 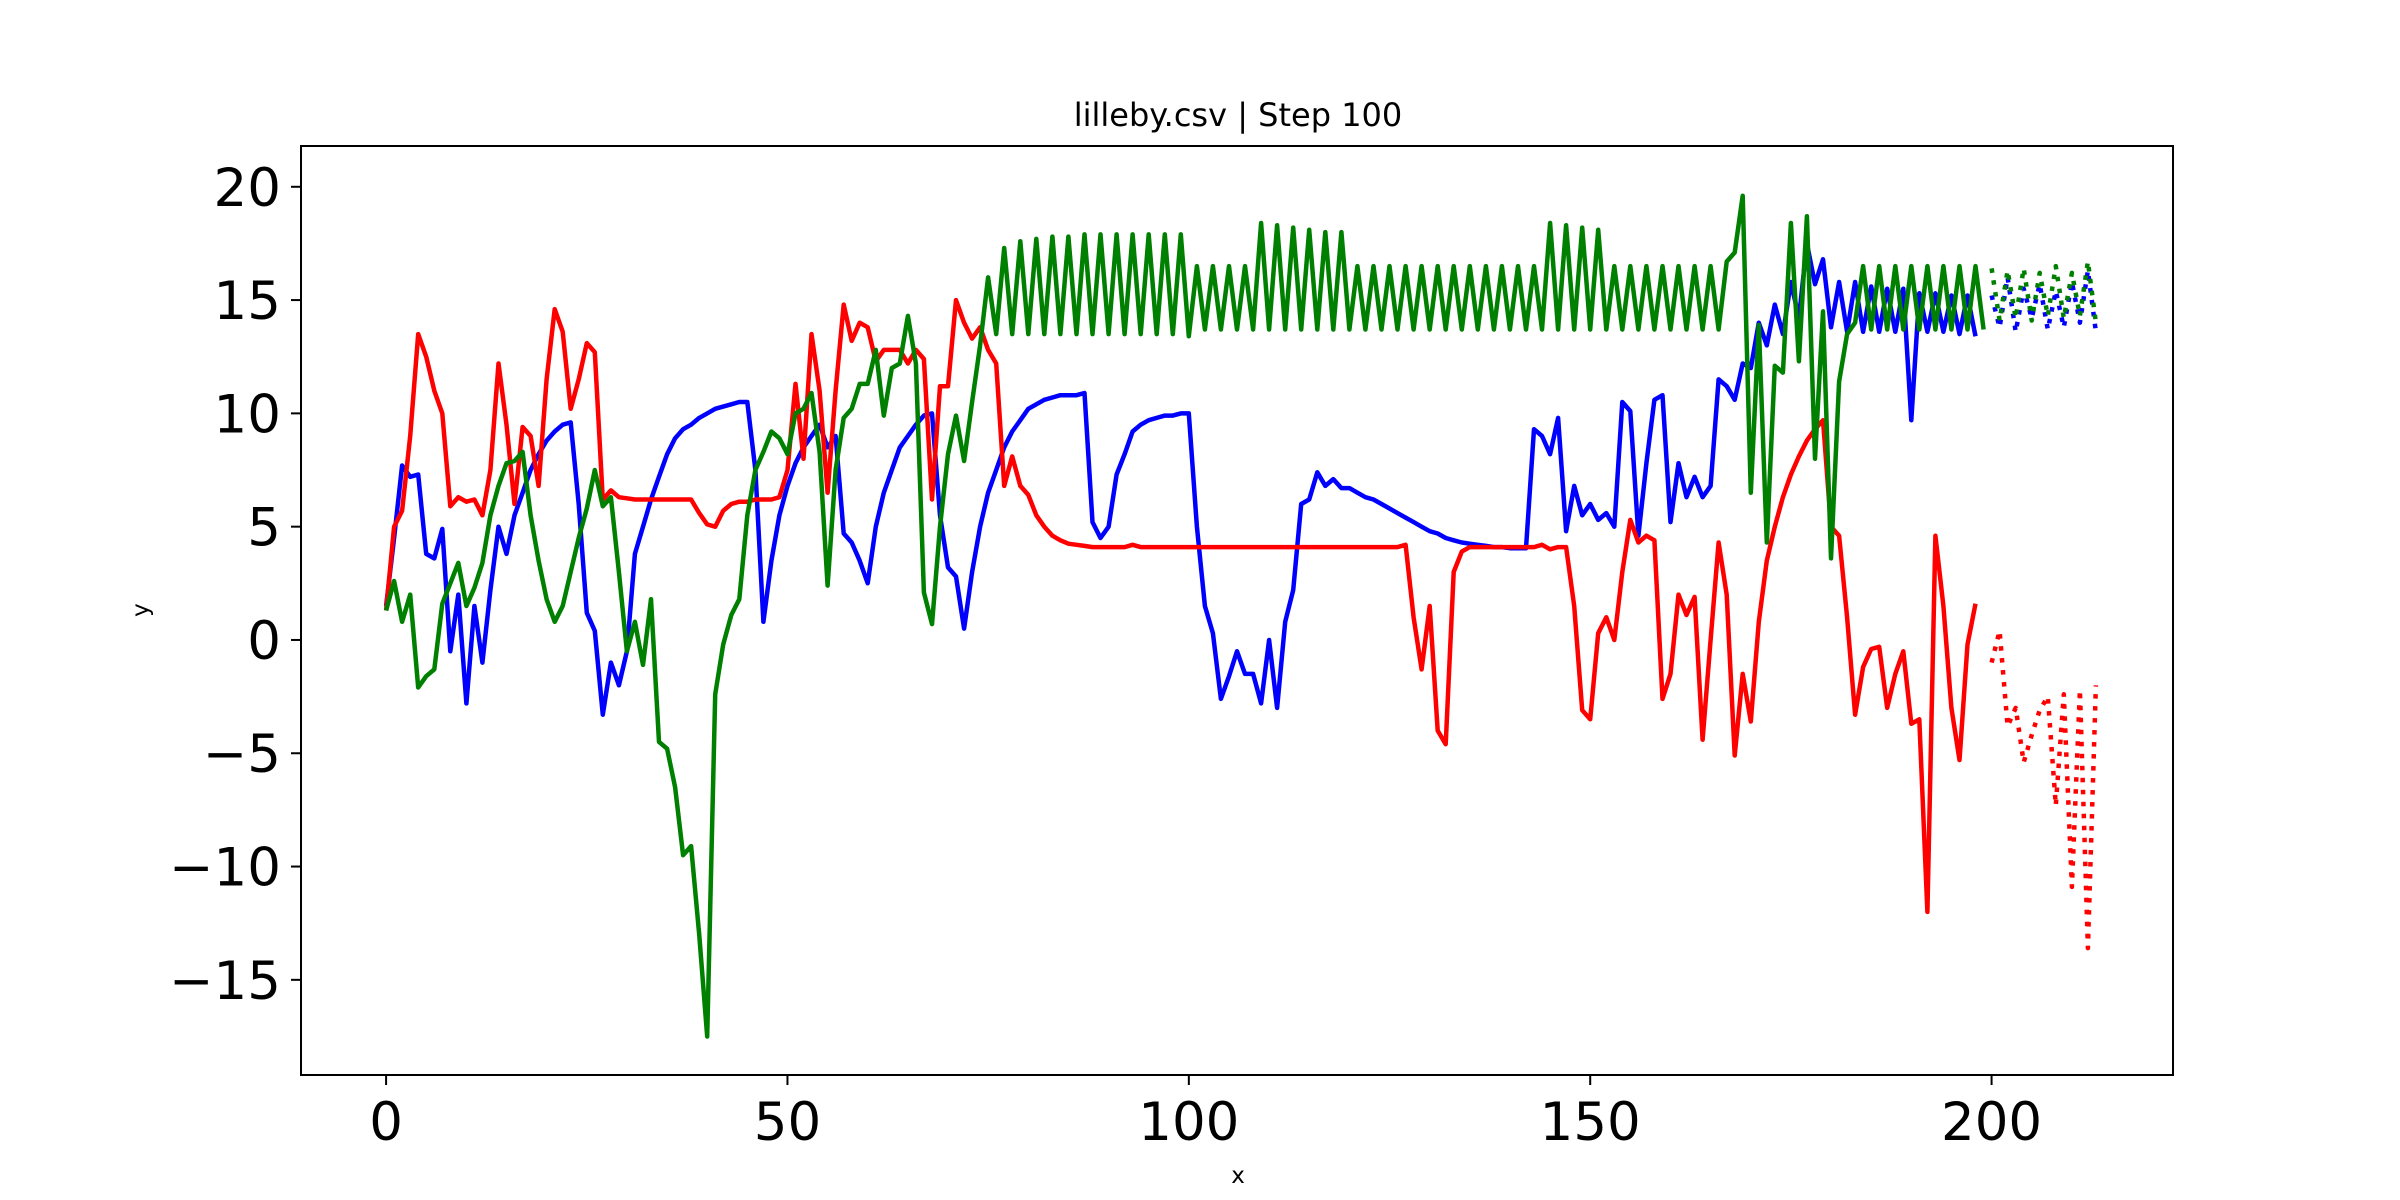 I want to click on y-tick-label: −15, so click(x=225, y=981).